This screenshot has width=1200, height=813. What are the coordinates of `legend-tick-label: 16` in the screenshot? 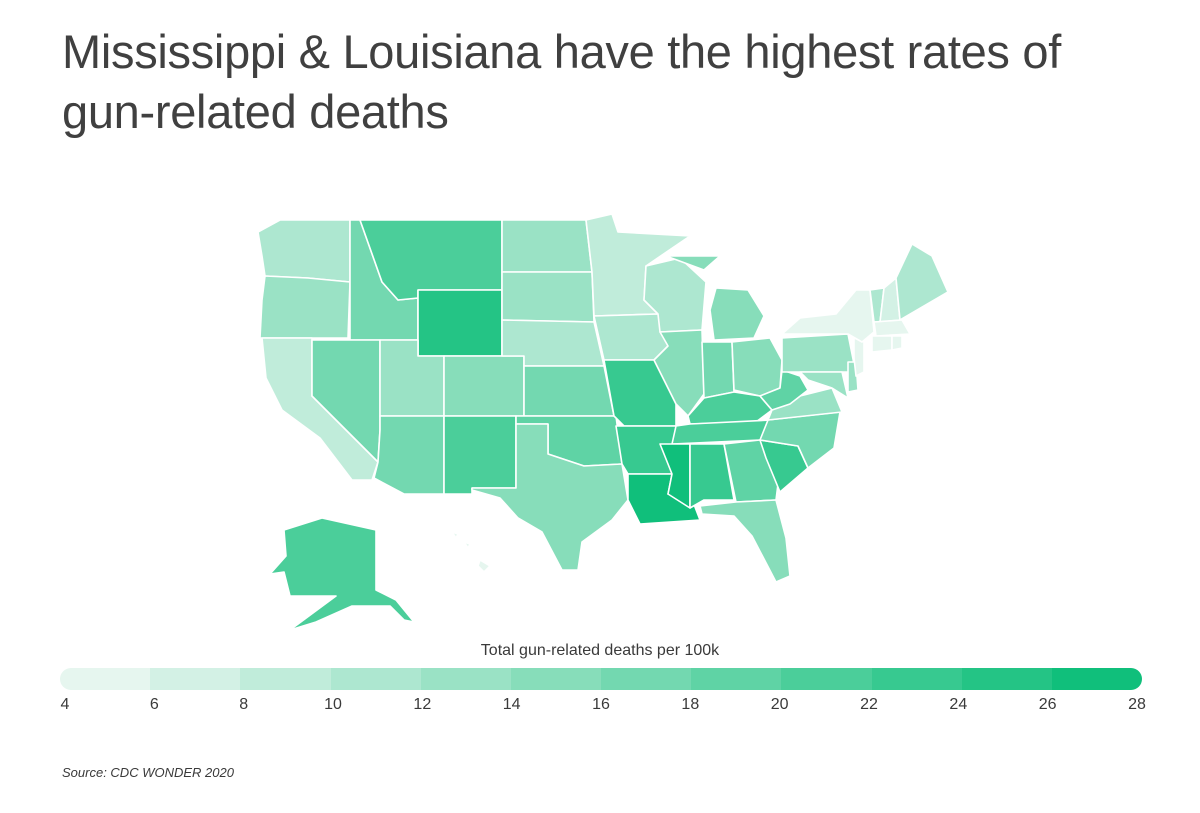 It's located at (601, 704).